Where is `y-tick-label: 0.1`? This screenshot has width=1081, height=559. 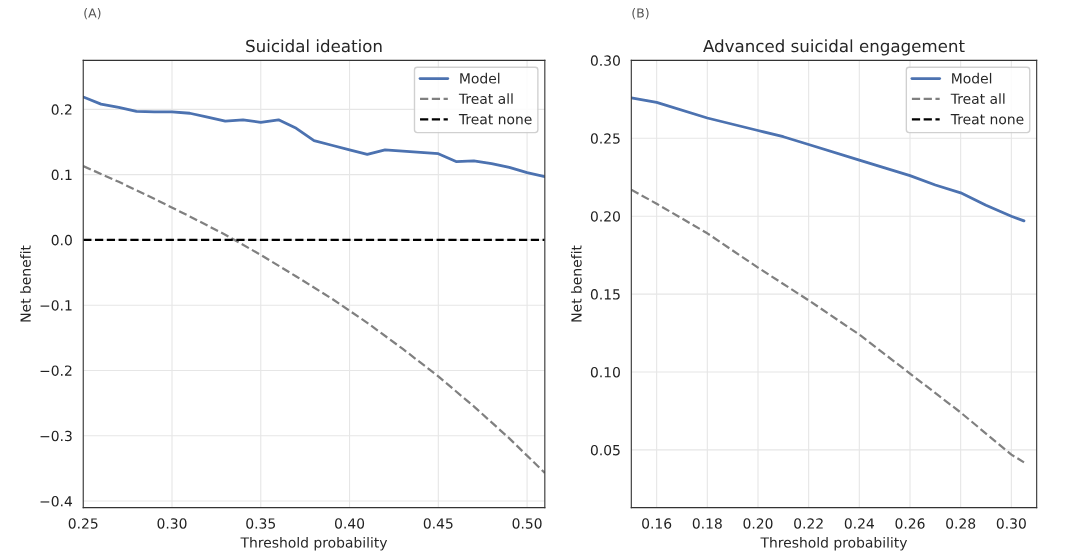
y-tick-label: 0.1 is located at coordinates (61, 175).